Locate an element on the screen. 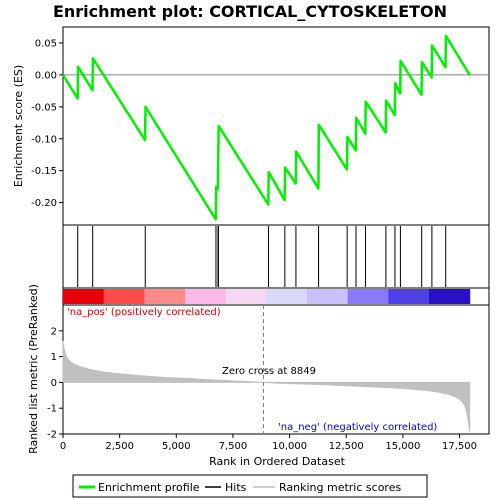 The width and height of the screenshot is (500, 500). x-tick-label: 0 is located at coordinates (63, 446).